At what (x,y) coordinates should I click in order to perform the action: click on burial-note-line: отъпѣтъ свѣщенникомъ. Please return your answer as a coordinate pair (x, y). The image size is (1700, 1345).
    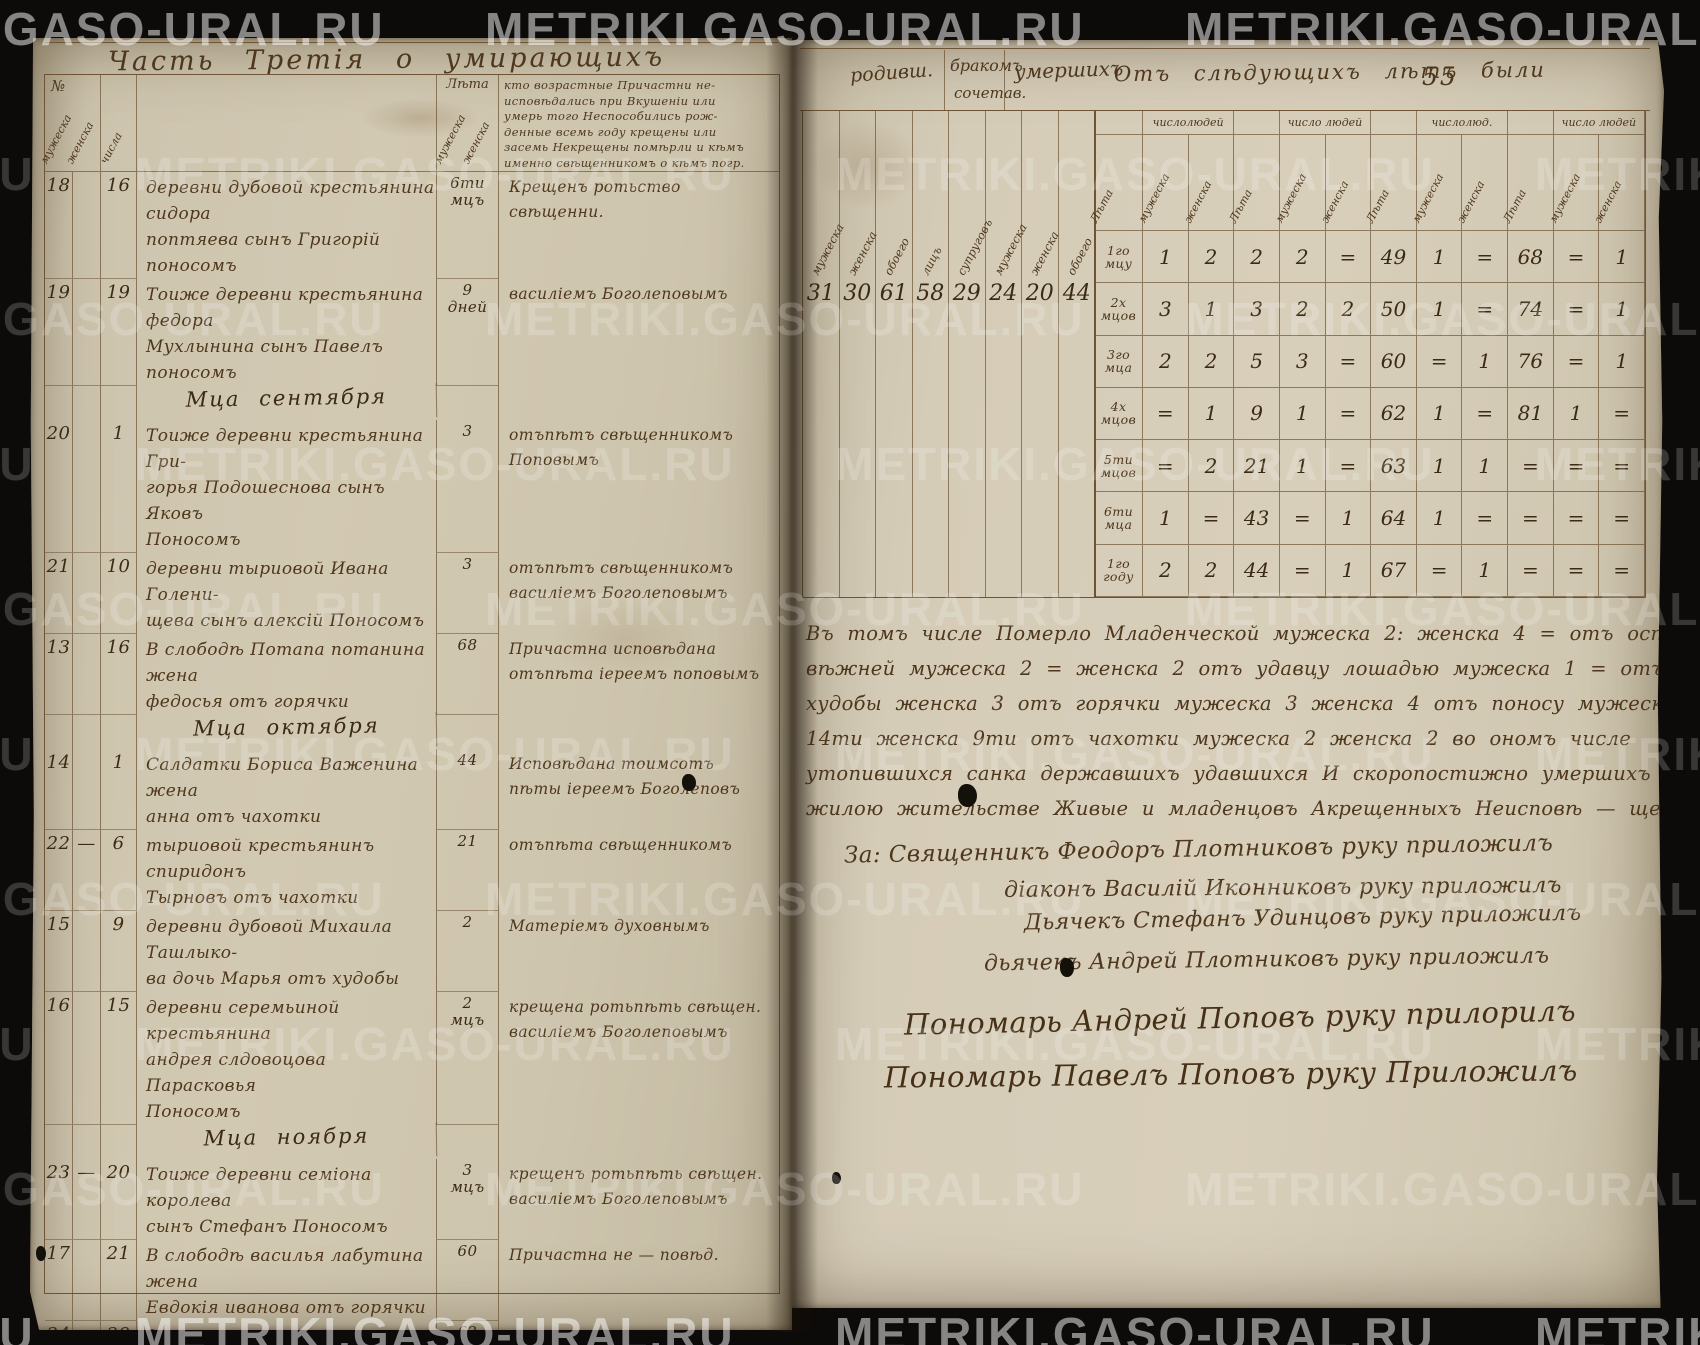
    Looking at the image, I should click on (621, 435).